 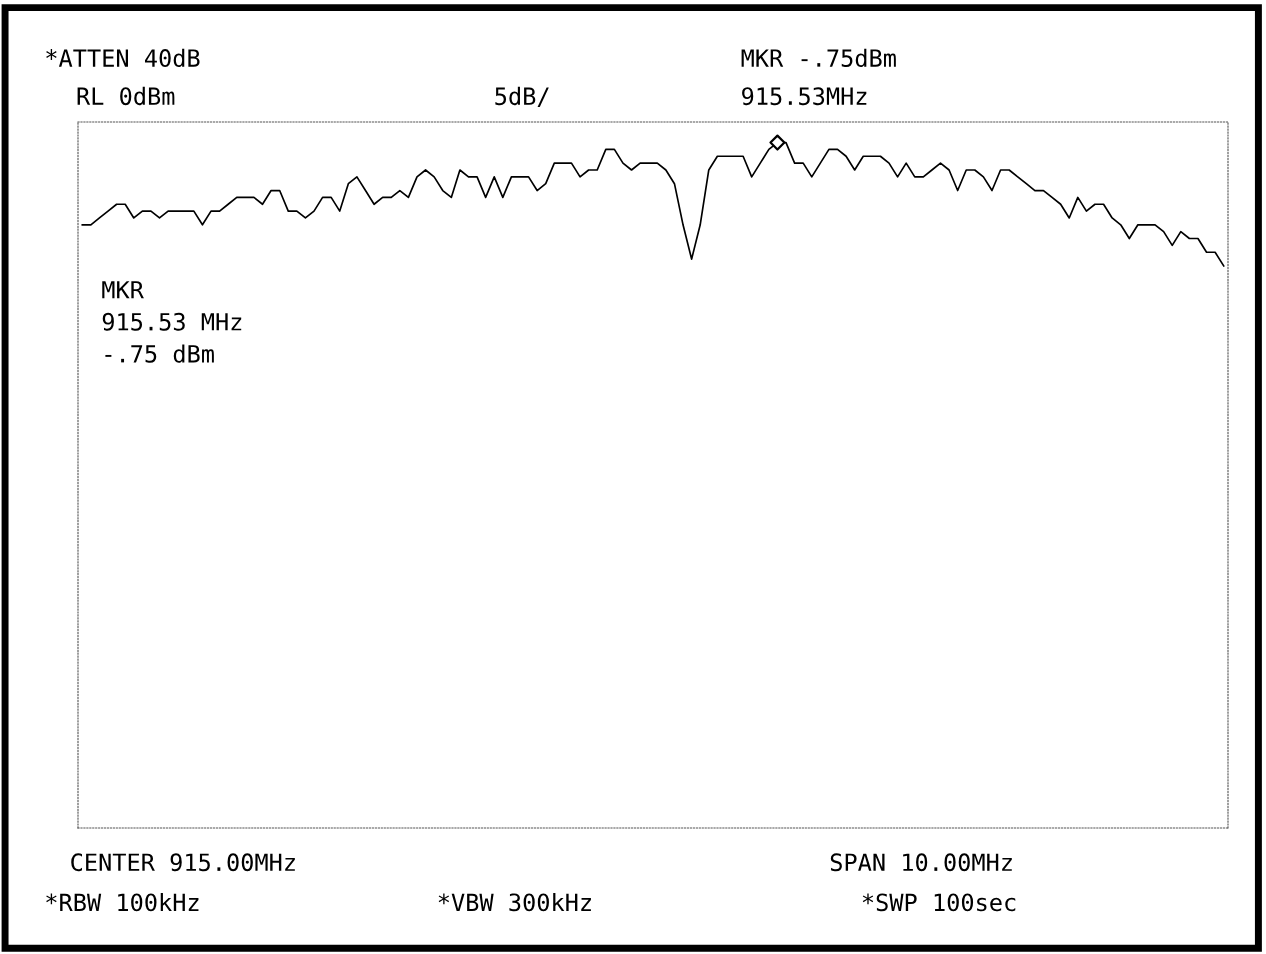 What do you see at coordinates (818, 57) in the screenshot?
I see `text: MKR -.75dBm` at bounding box center [818, 57].